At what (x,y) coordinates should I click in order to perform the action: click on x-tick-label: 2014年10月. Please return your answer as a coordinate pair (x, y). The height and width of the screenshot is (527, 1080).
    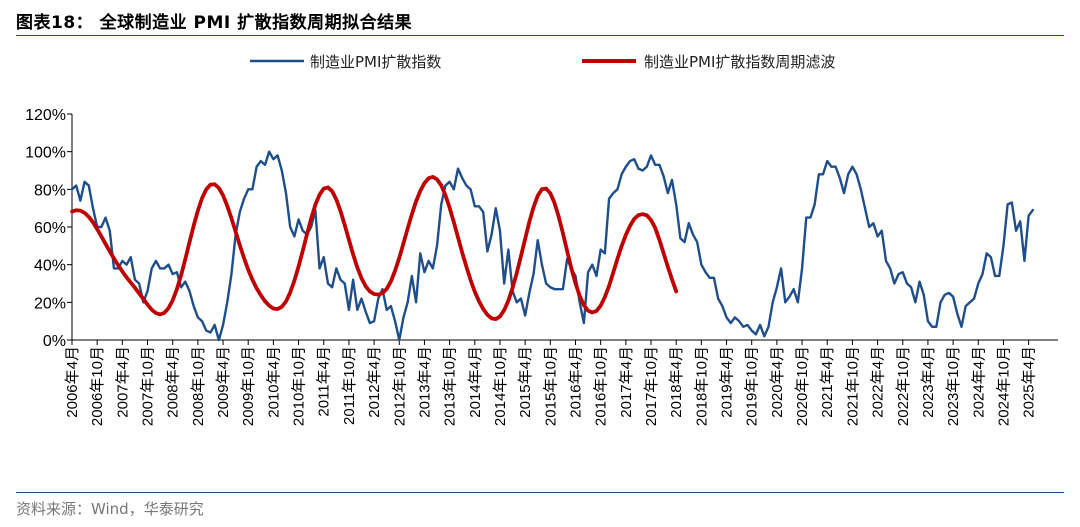
    Looking at the image, I should click on (500, 386).